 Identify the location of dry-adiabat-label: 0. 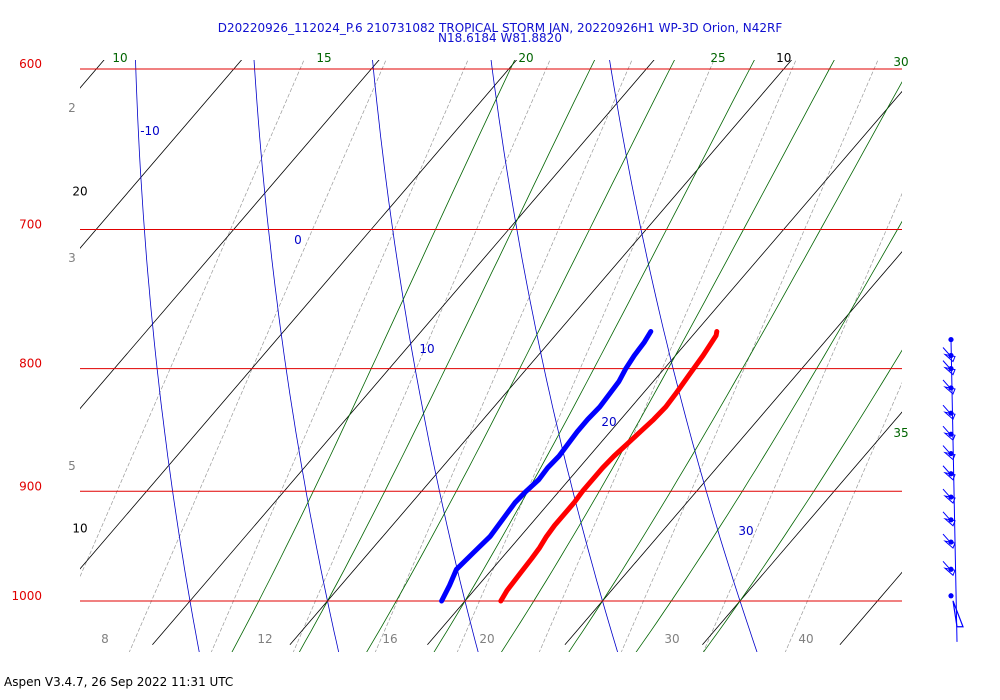
(298, 240).